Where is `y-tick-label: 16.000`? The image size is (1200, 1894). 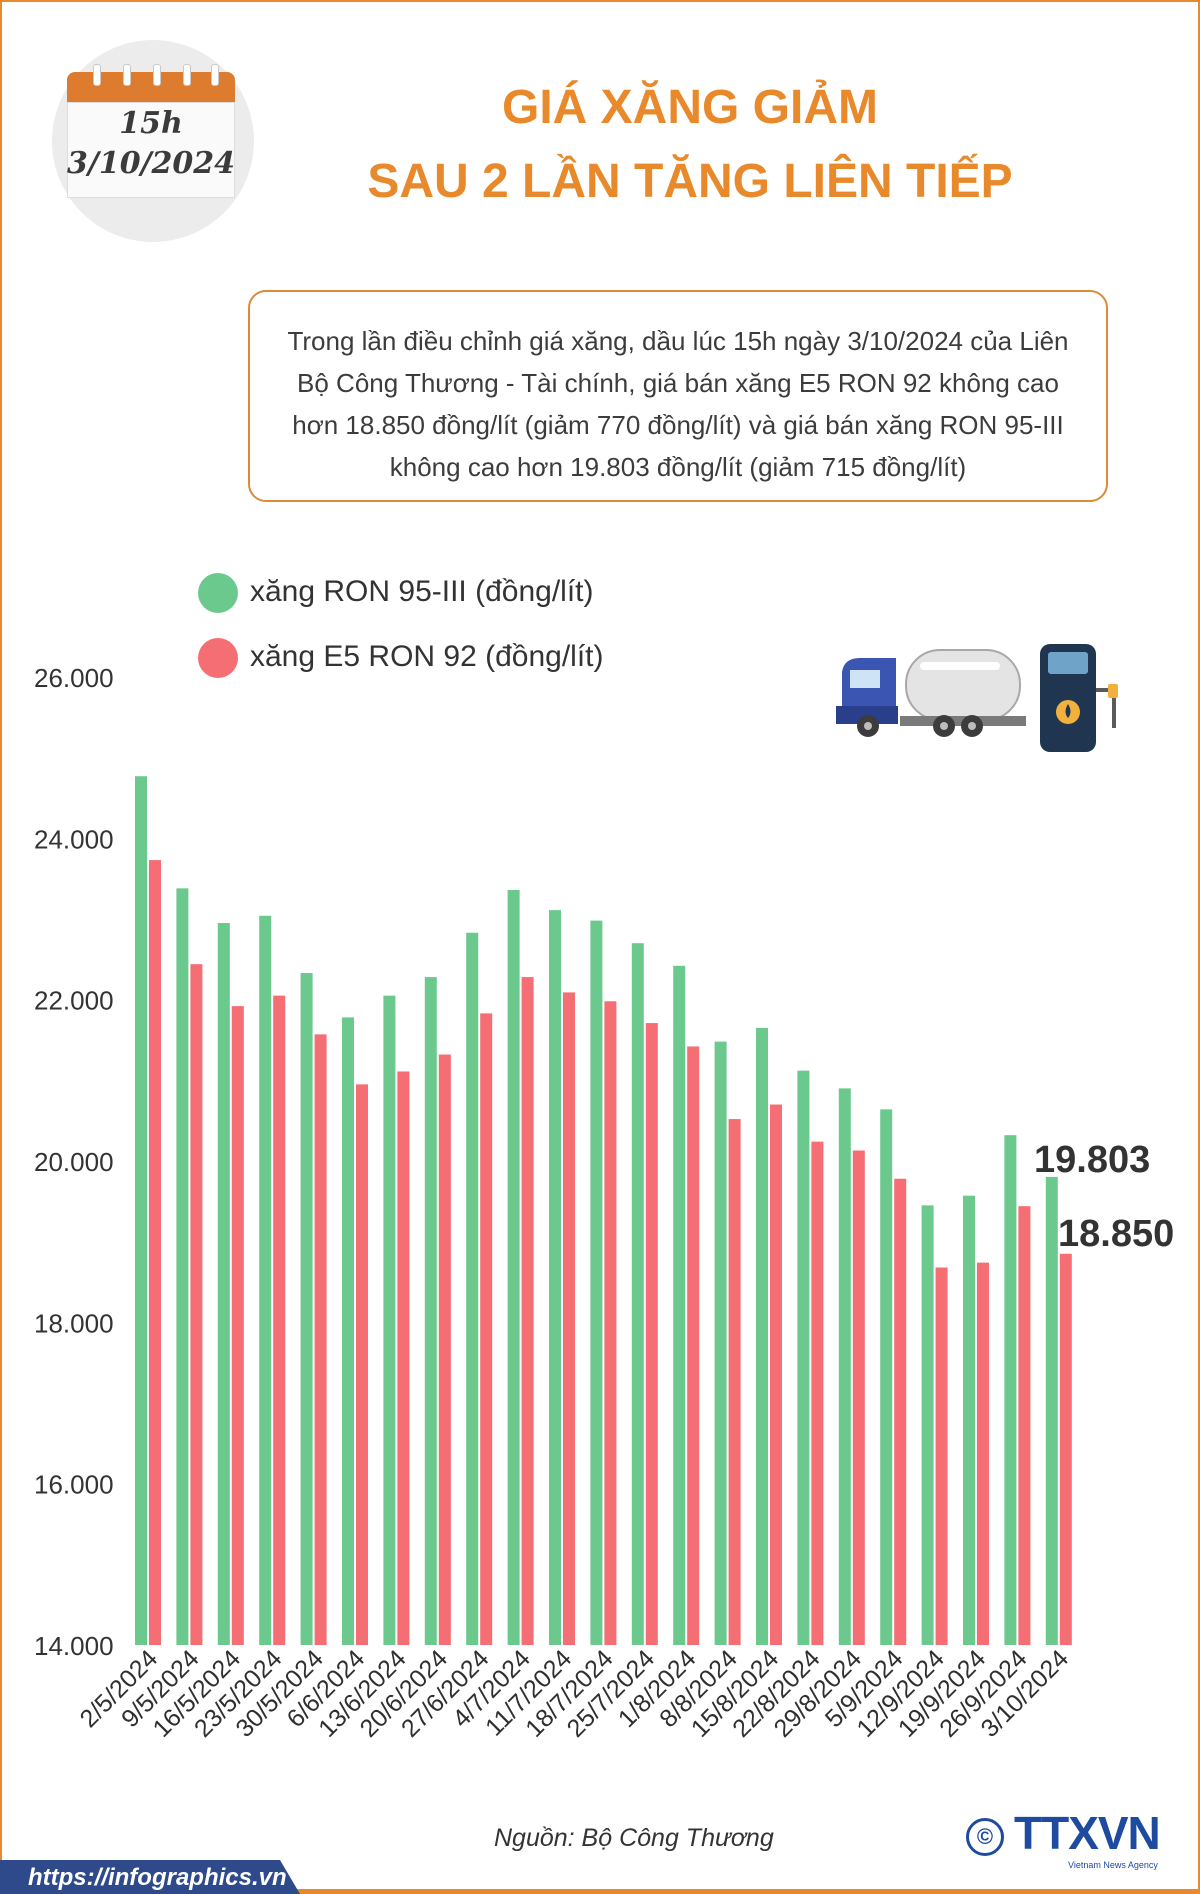 y-tick-label: 16.000 is located at coordinates (74, 1485).